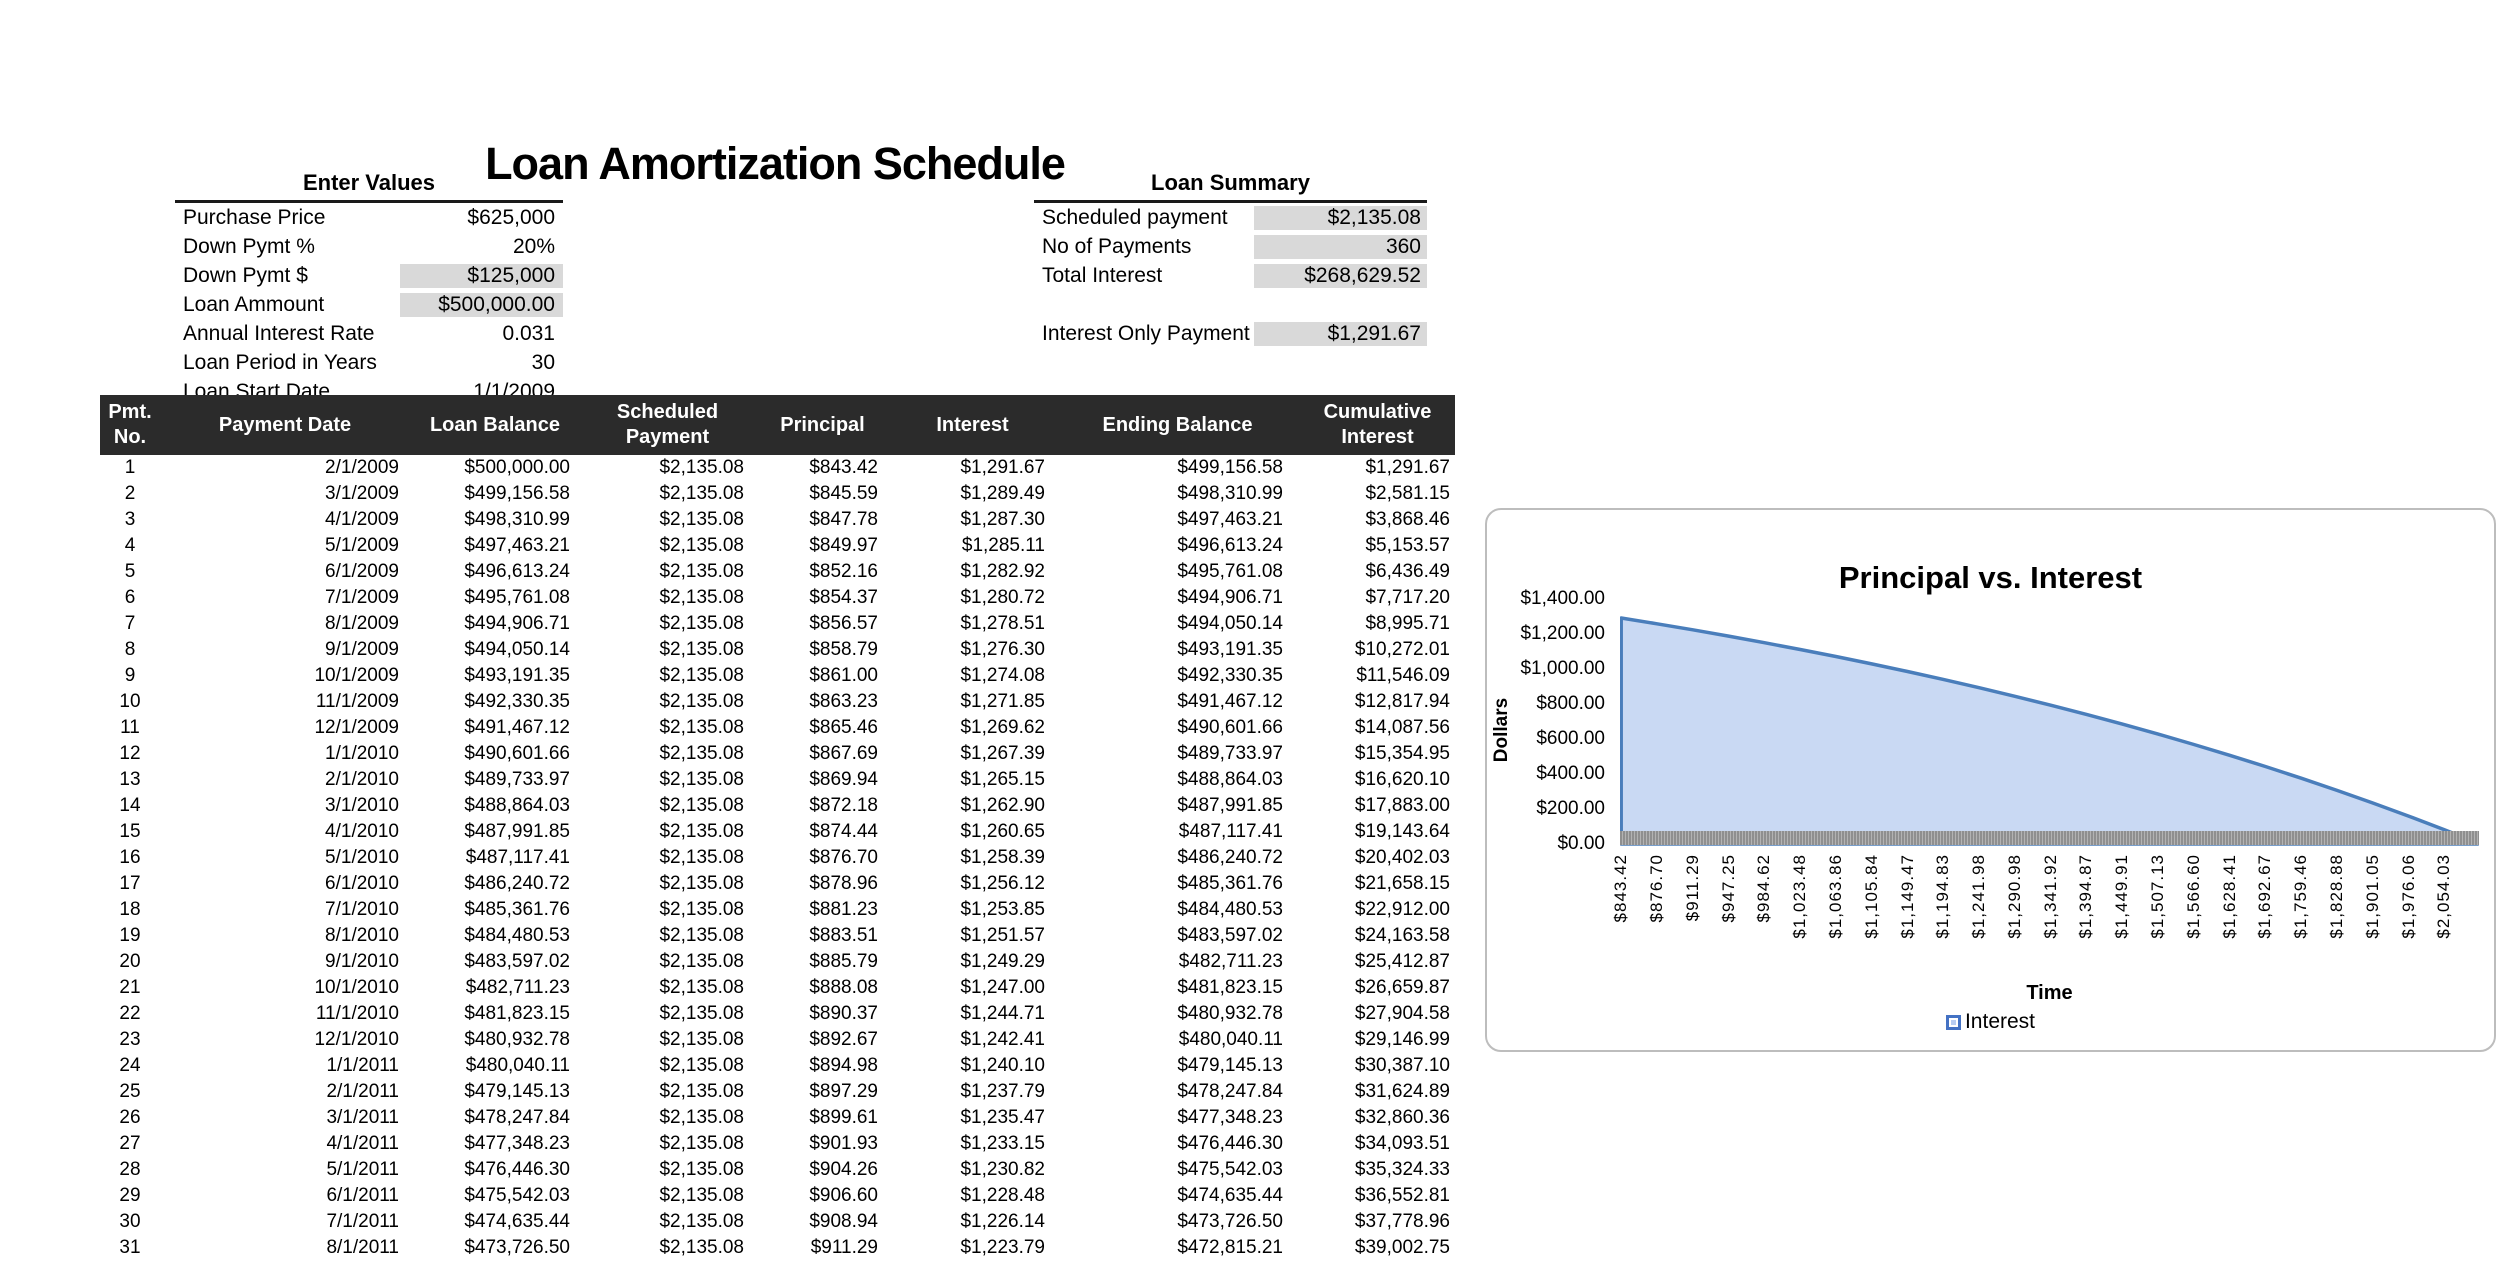 The width and height of the screenshot is (2500, 1266). Describe the element at coordinates (2408, 896) in the screenshot. I see `x-tick-label: $1,976.06` at that location.